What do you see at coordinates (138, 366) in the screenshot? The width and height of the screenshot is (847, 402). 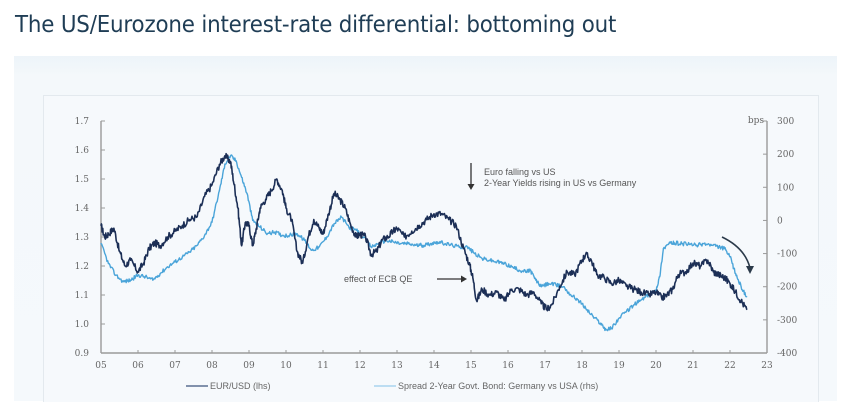 I see `x-tick-label: 06` at bounding box center [138, 366].